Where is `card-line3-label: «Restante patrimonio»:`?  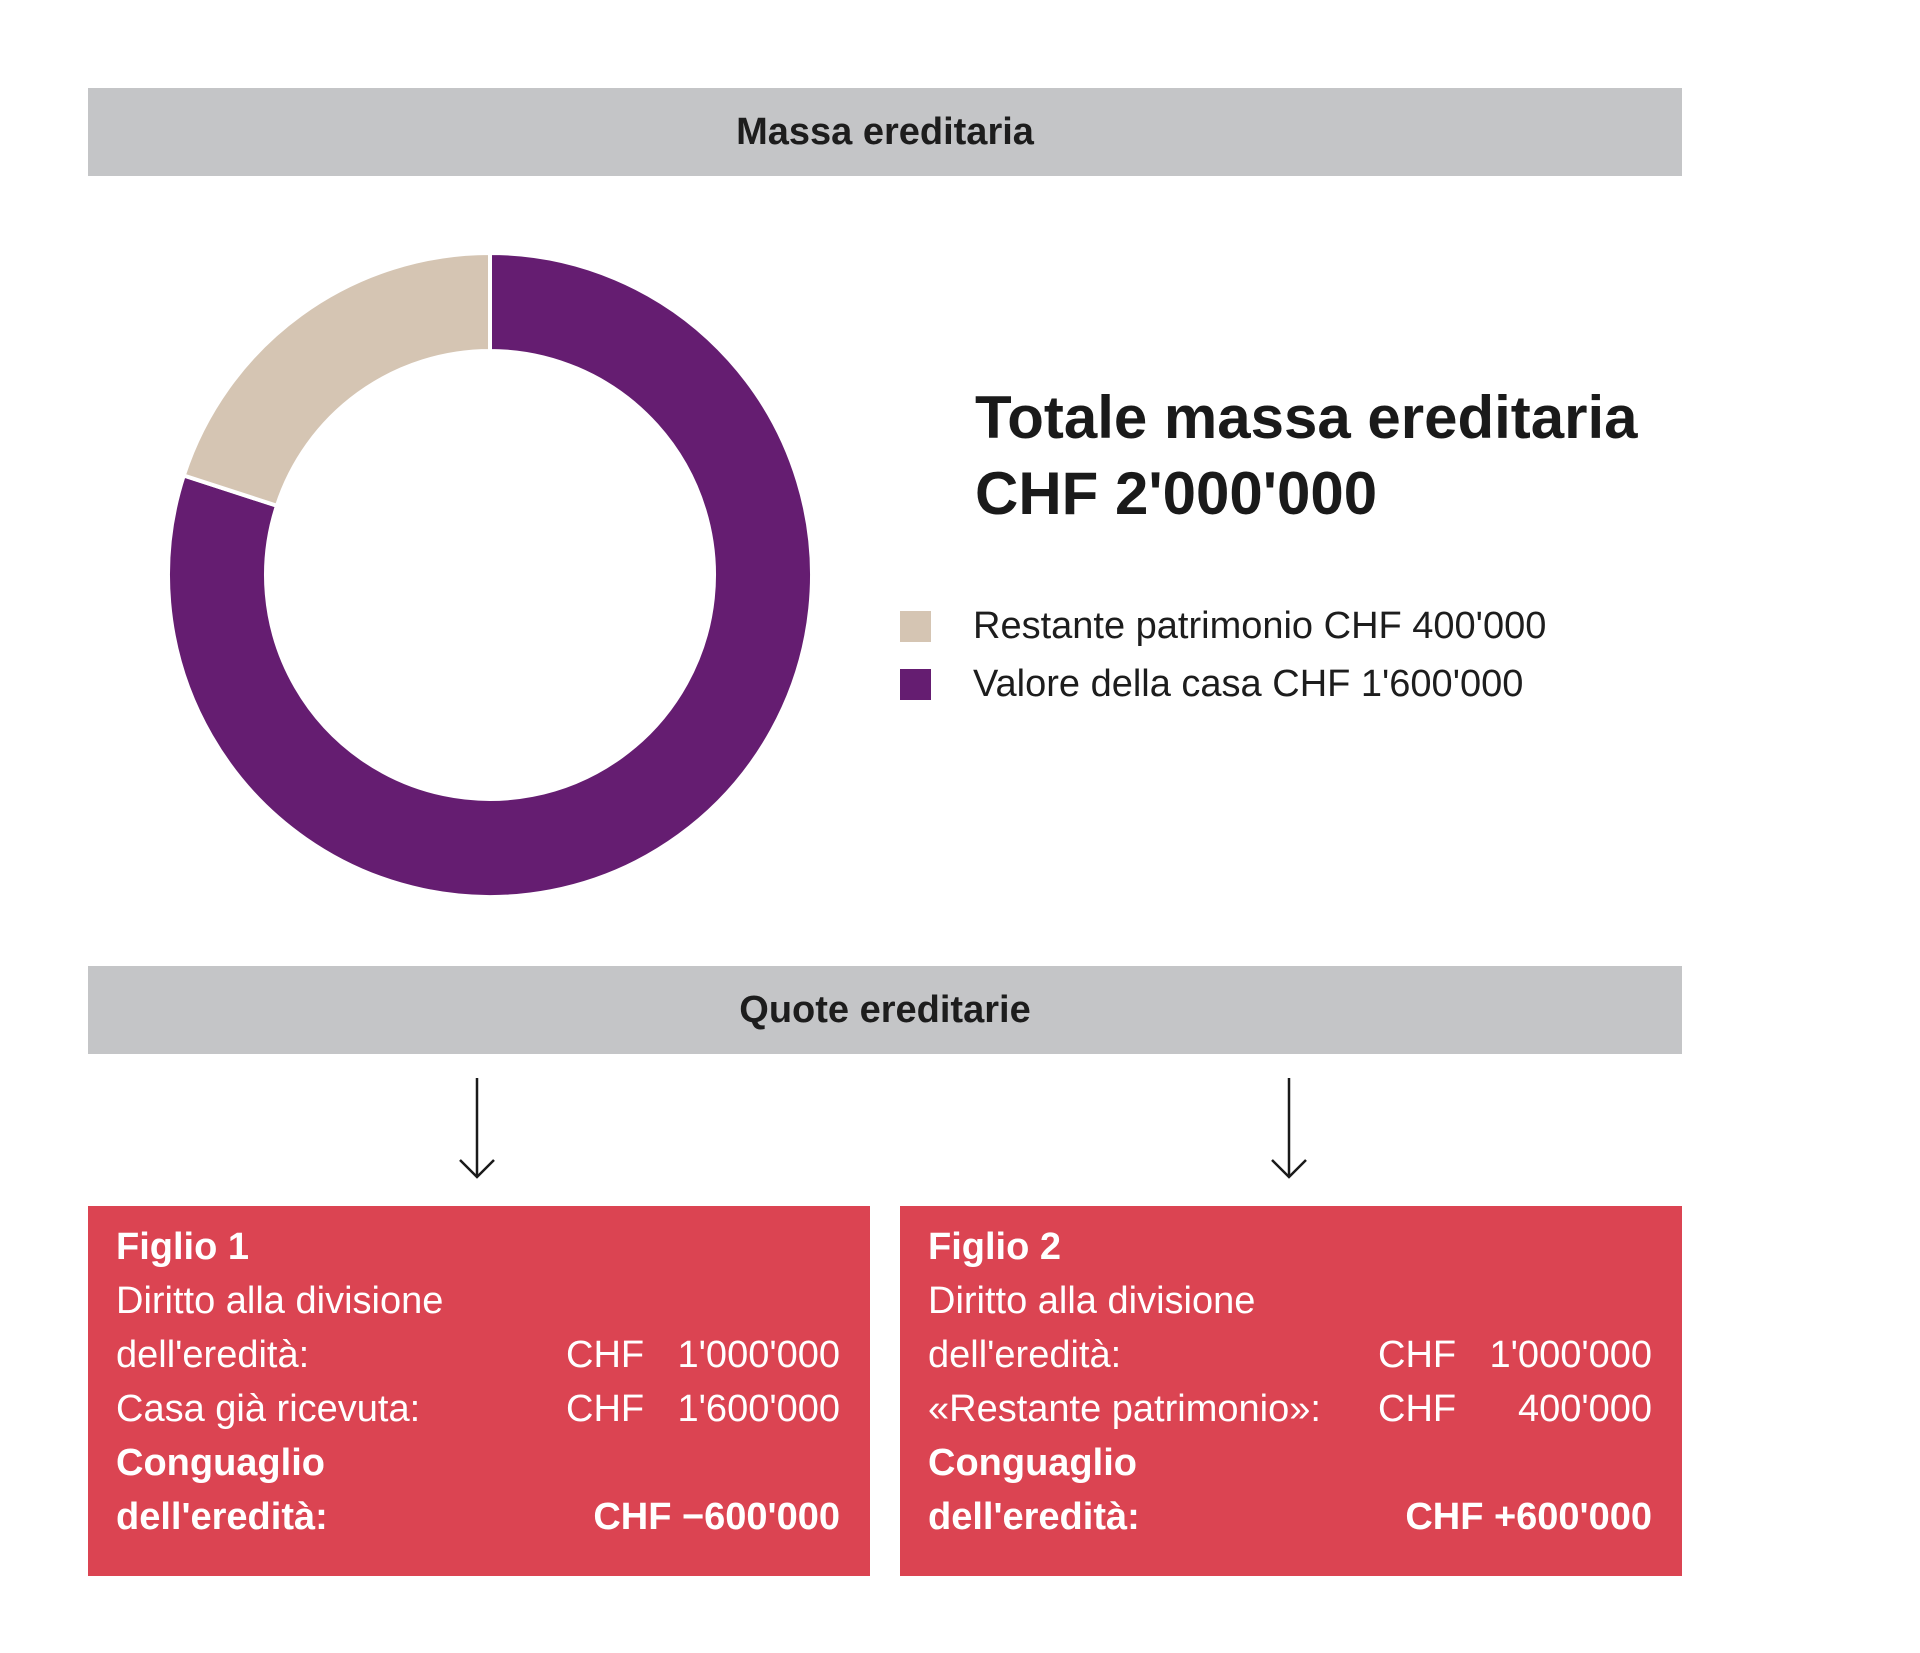 card-line3-label: «Restante patrimonio»: is located at coordinates (1124, 1409).